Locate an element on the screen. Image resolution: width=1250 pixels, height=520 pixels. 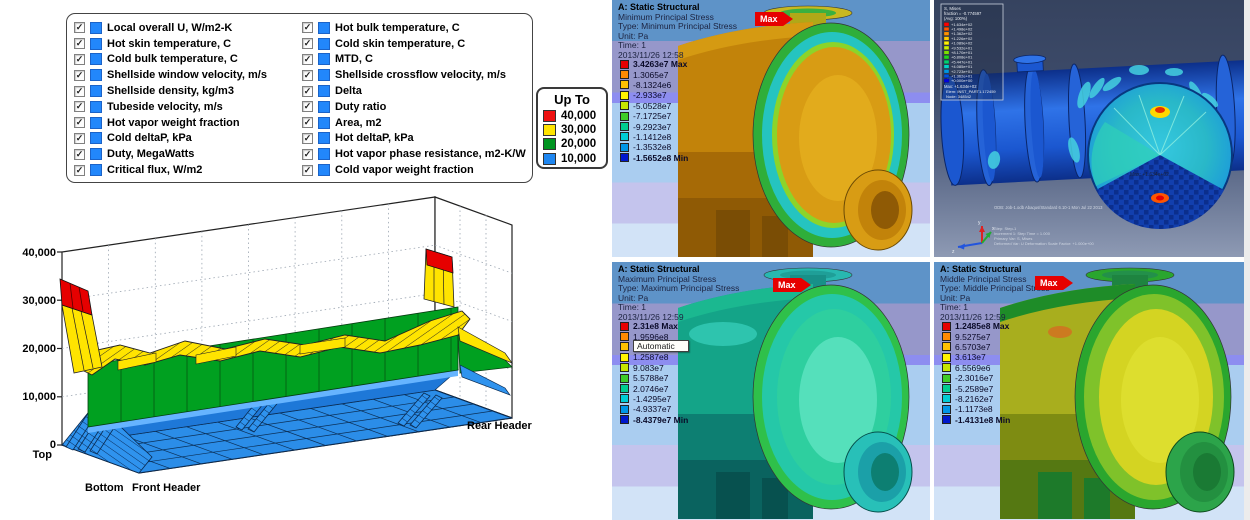
checkbox-item: ✓ Cold bulk temperature, C is located at coordinates (170, 60).